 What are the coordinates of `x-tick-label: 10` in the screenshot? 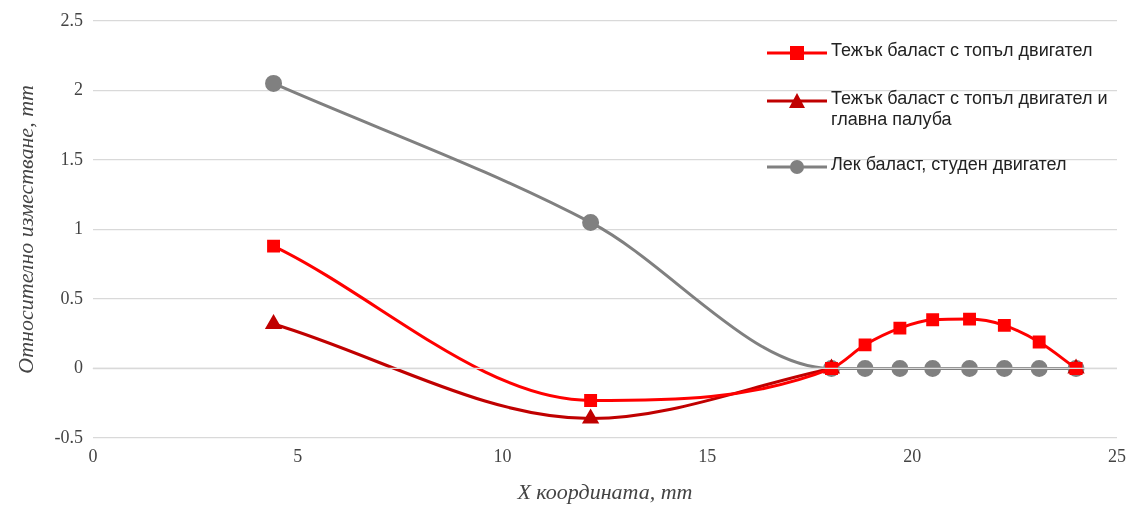 It's located at (502, 455).